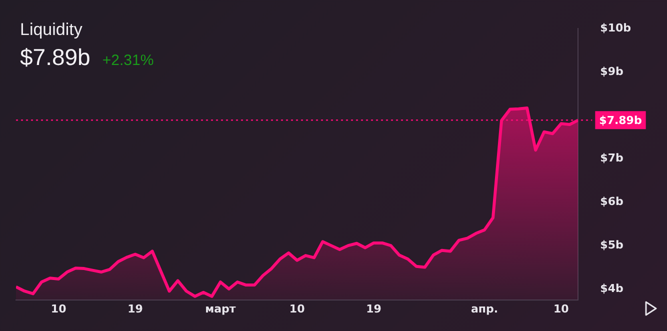 The height and width of the screenshot is (331, 667). I want to click on x-tick-label: апр., so click(484, 309).